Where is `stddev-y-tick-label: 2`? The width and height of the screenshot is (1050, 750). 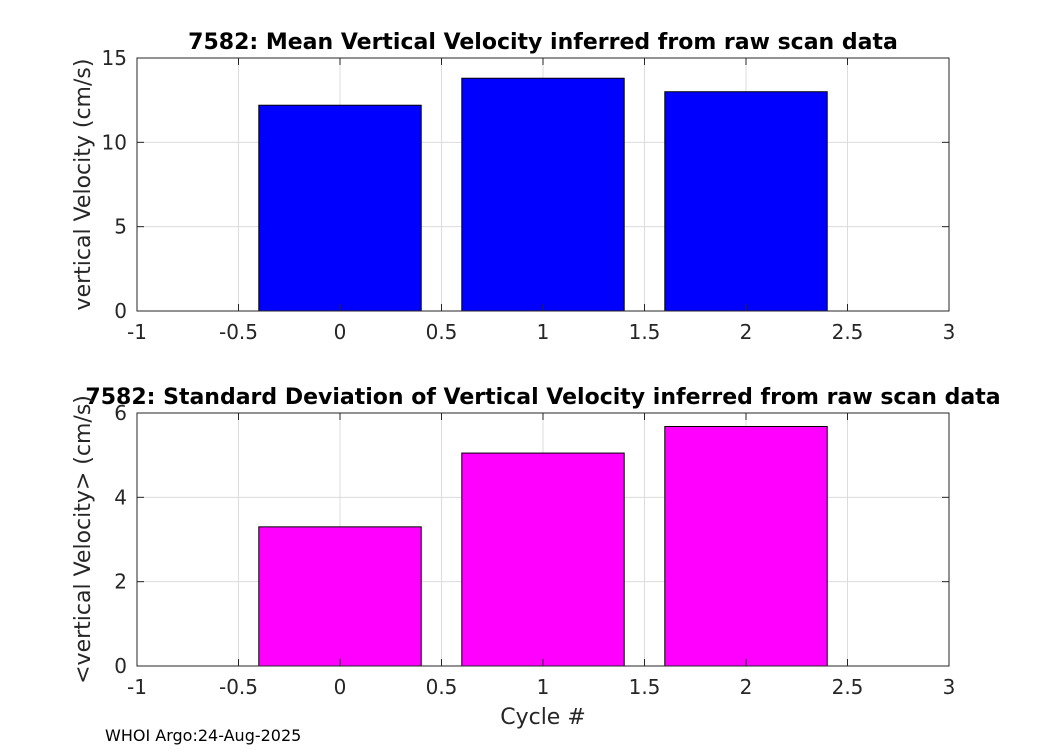 stddev-y-tick-label: 2 is located at coordinates (120, 582).